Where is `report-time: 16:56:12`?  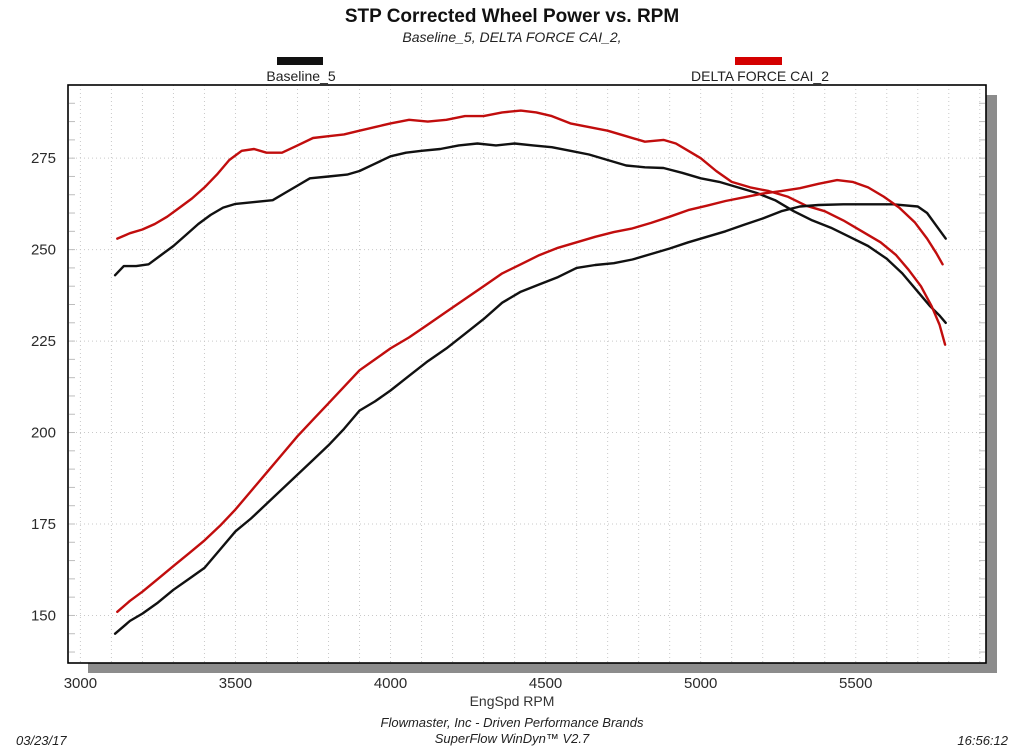
report-time: 16:56:12 is located at coordinates (982, 740).